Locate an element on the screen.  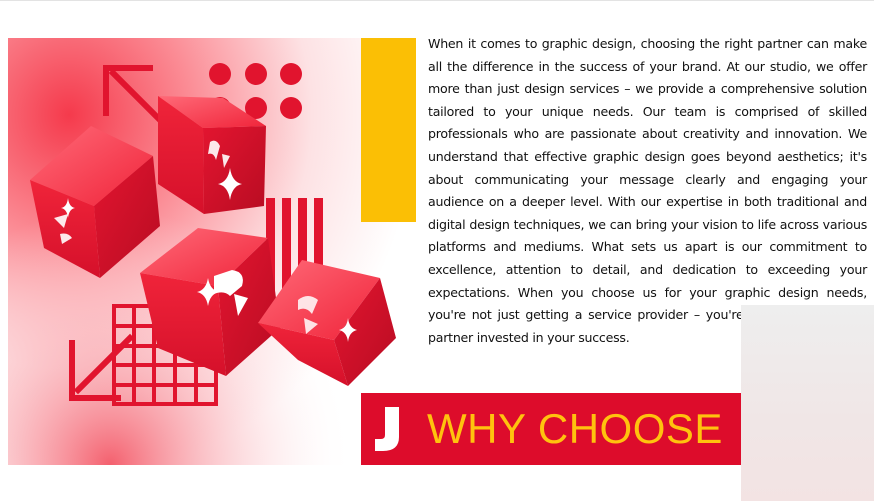
accent-bar is located at coordinates (388, 130).